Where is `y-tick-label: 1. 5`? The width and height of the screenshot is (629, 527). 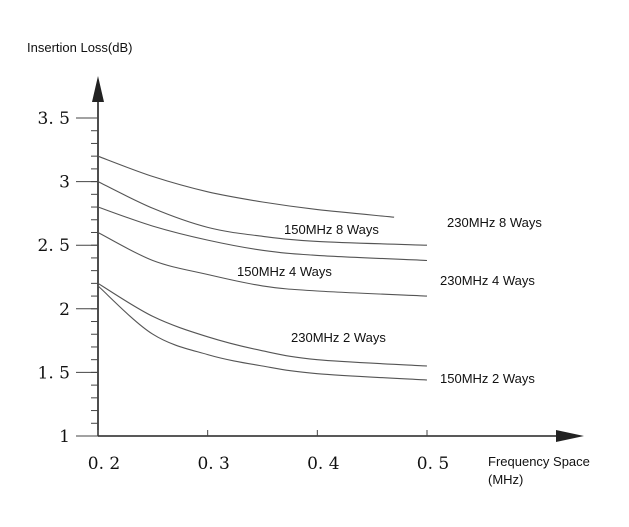
y-tick-label: 1. 5 is located at coordinates (54, 373).